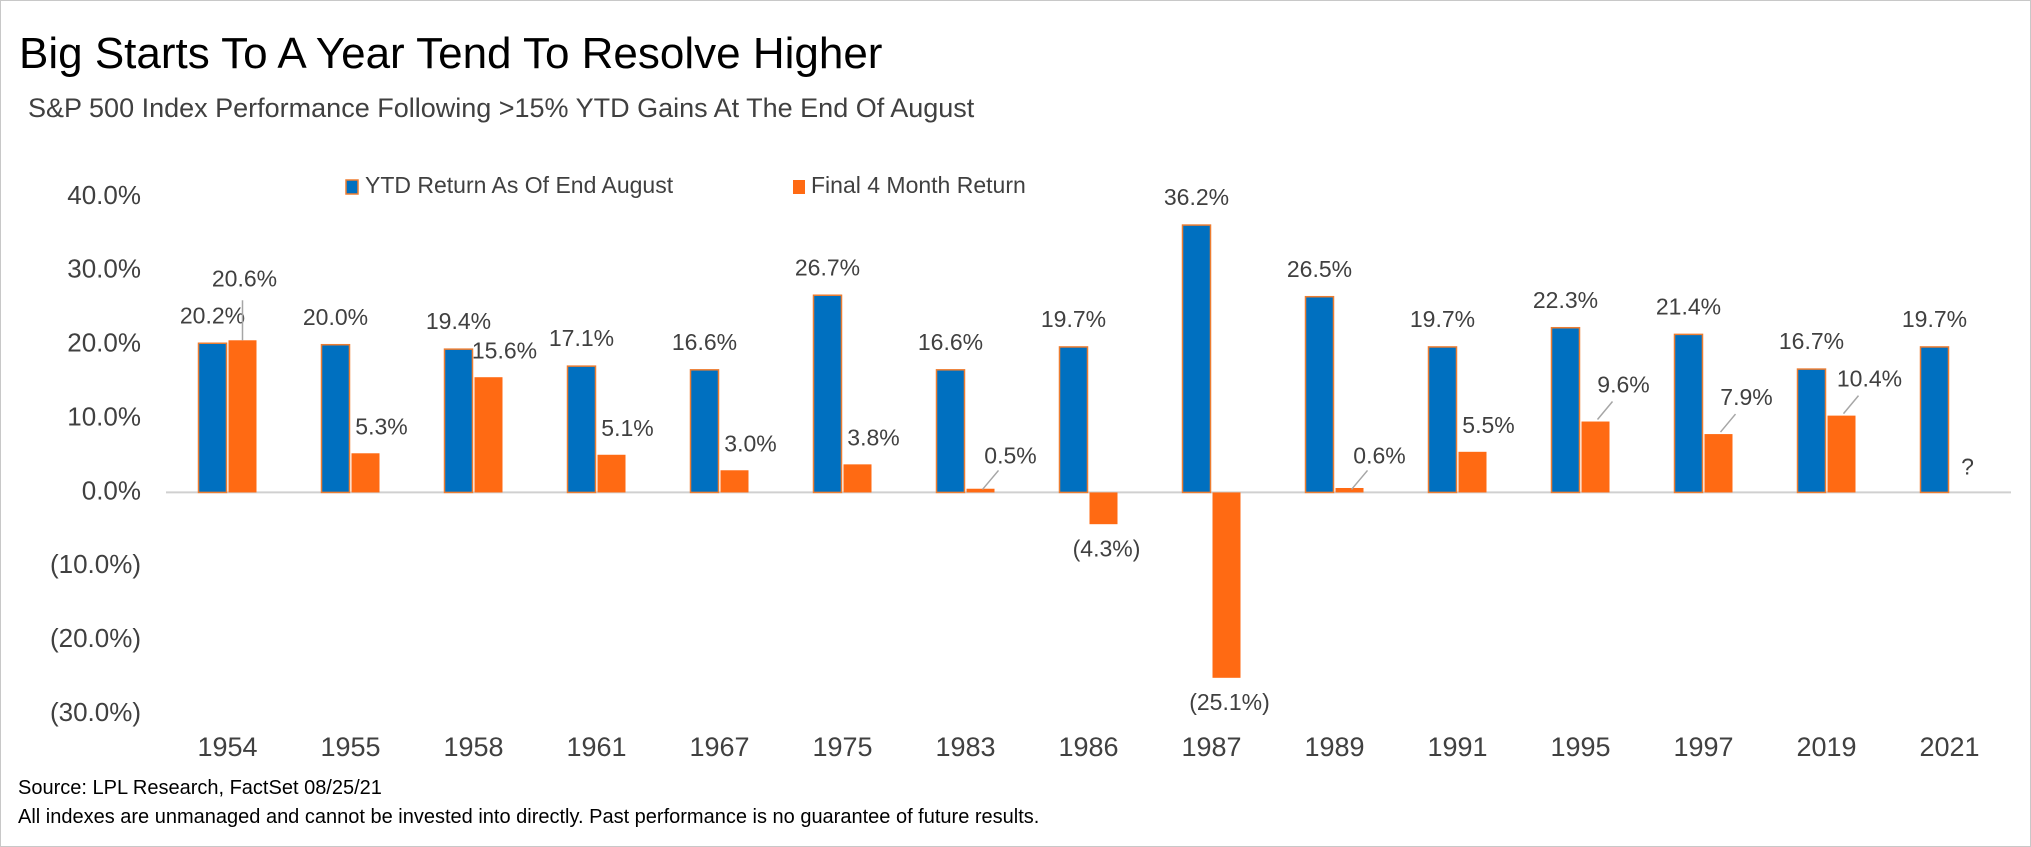 The image size is (2031, 847). Describe the element at coordinates (965, 746) in the screenshot. I see `x-tick-label: 1983` at that location.